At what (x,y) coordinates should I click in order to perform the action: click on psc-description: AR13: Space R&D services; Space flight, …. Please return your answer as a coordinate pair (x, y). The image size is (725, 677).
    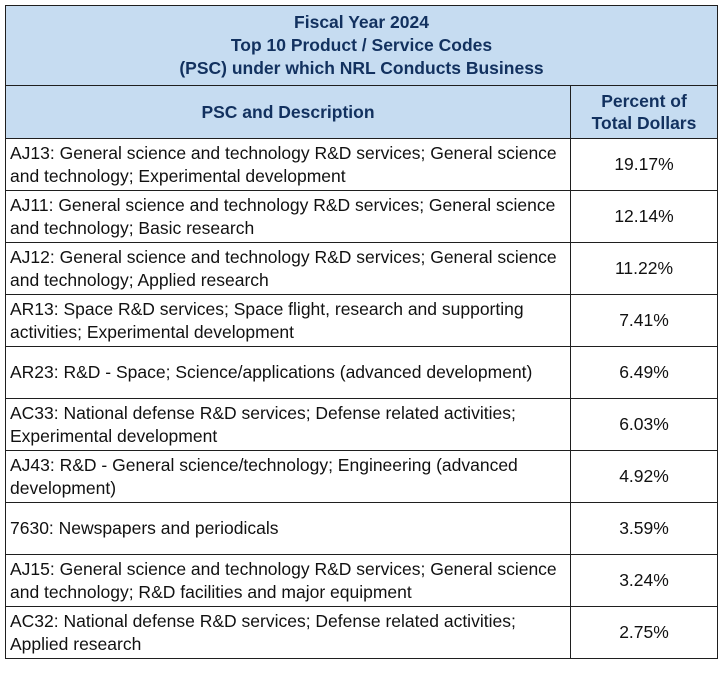
    Looking at the image, I should click on (288, 320).